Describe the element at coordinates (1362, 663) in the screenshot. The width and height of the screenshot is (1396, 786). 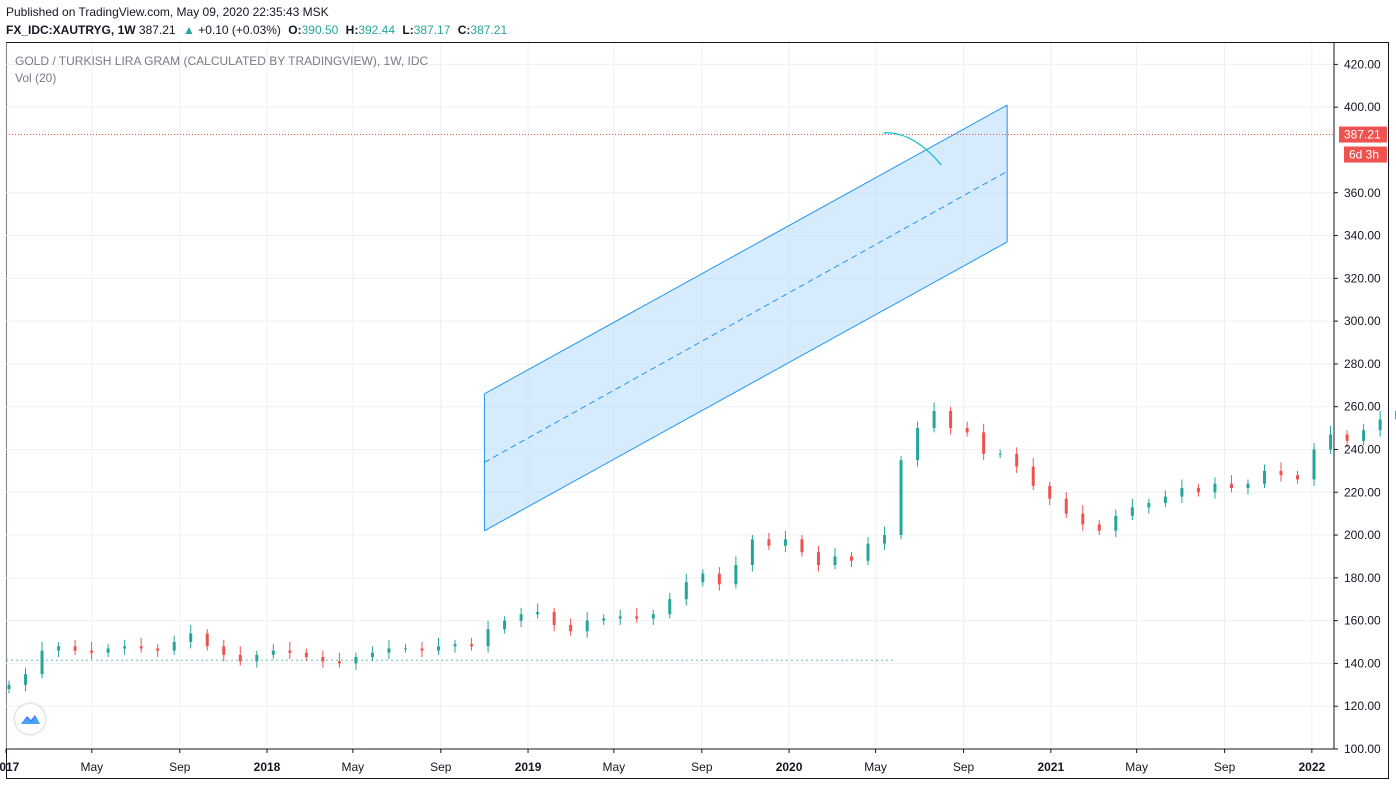
I see `price-tick-label: 140.00` at that location.